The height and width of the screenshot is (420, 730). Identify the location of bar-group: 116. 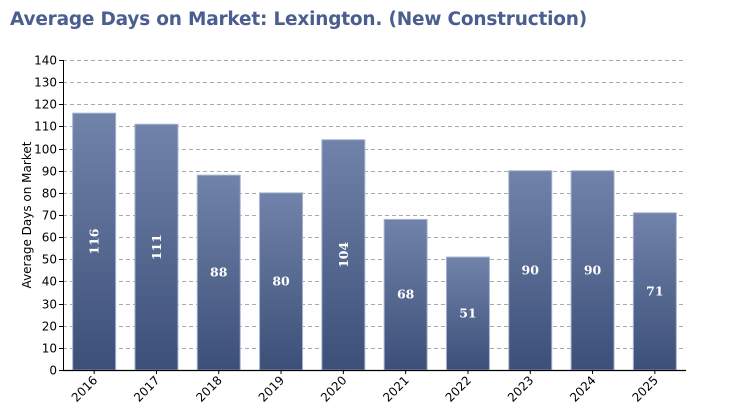
(94, 241).